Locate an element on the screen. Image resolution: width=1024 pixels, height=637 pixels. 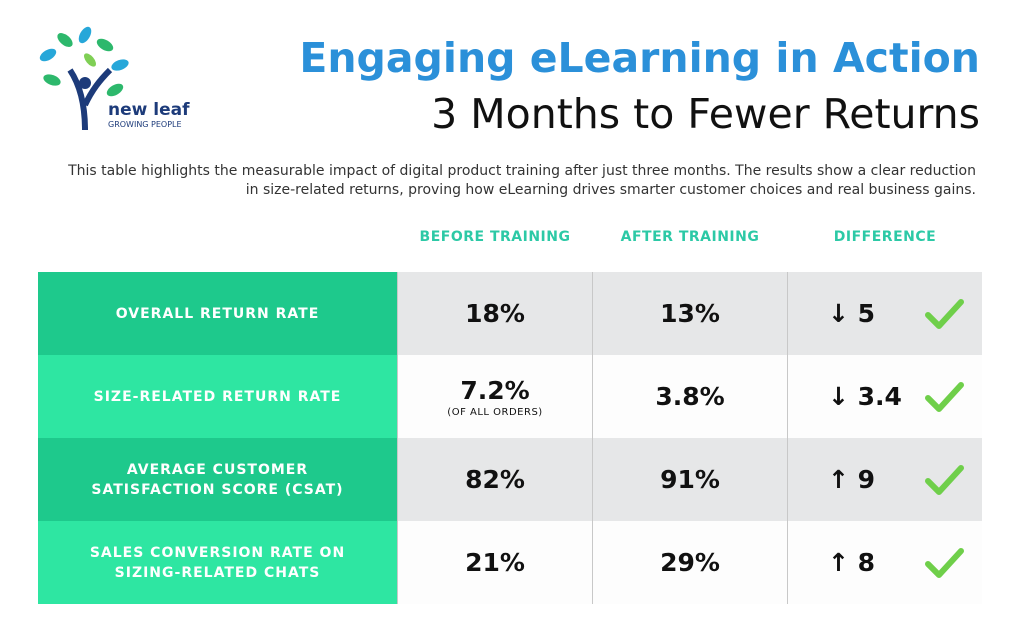
value-note: (OF ALL ORDERS) is located at coordinates (495, 412).